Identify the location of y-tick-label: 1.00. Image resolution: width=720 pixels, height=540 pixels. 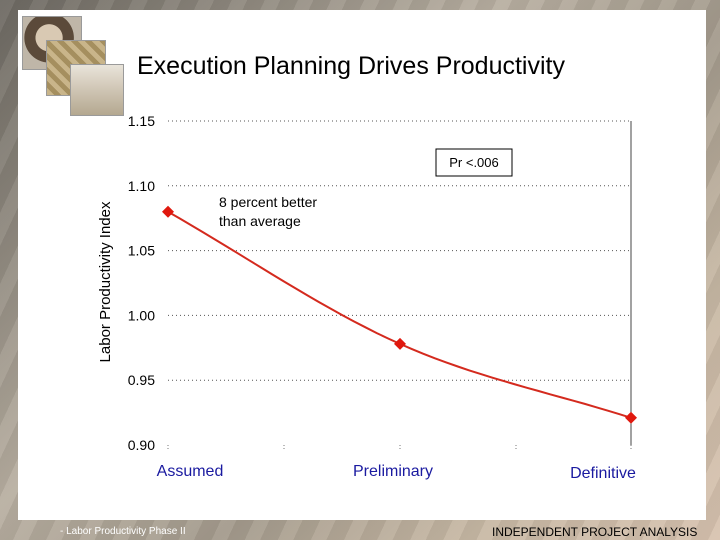
(141, 315).